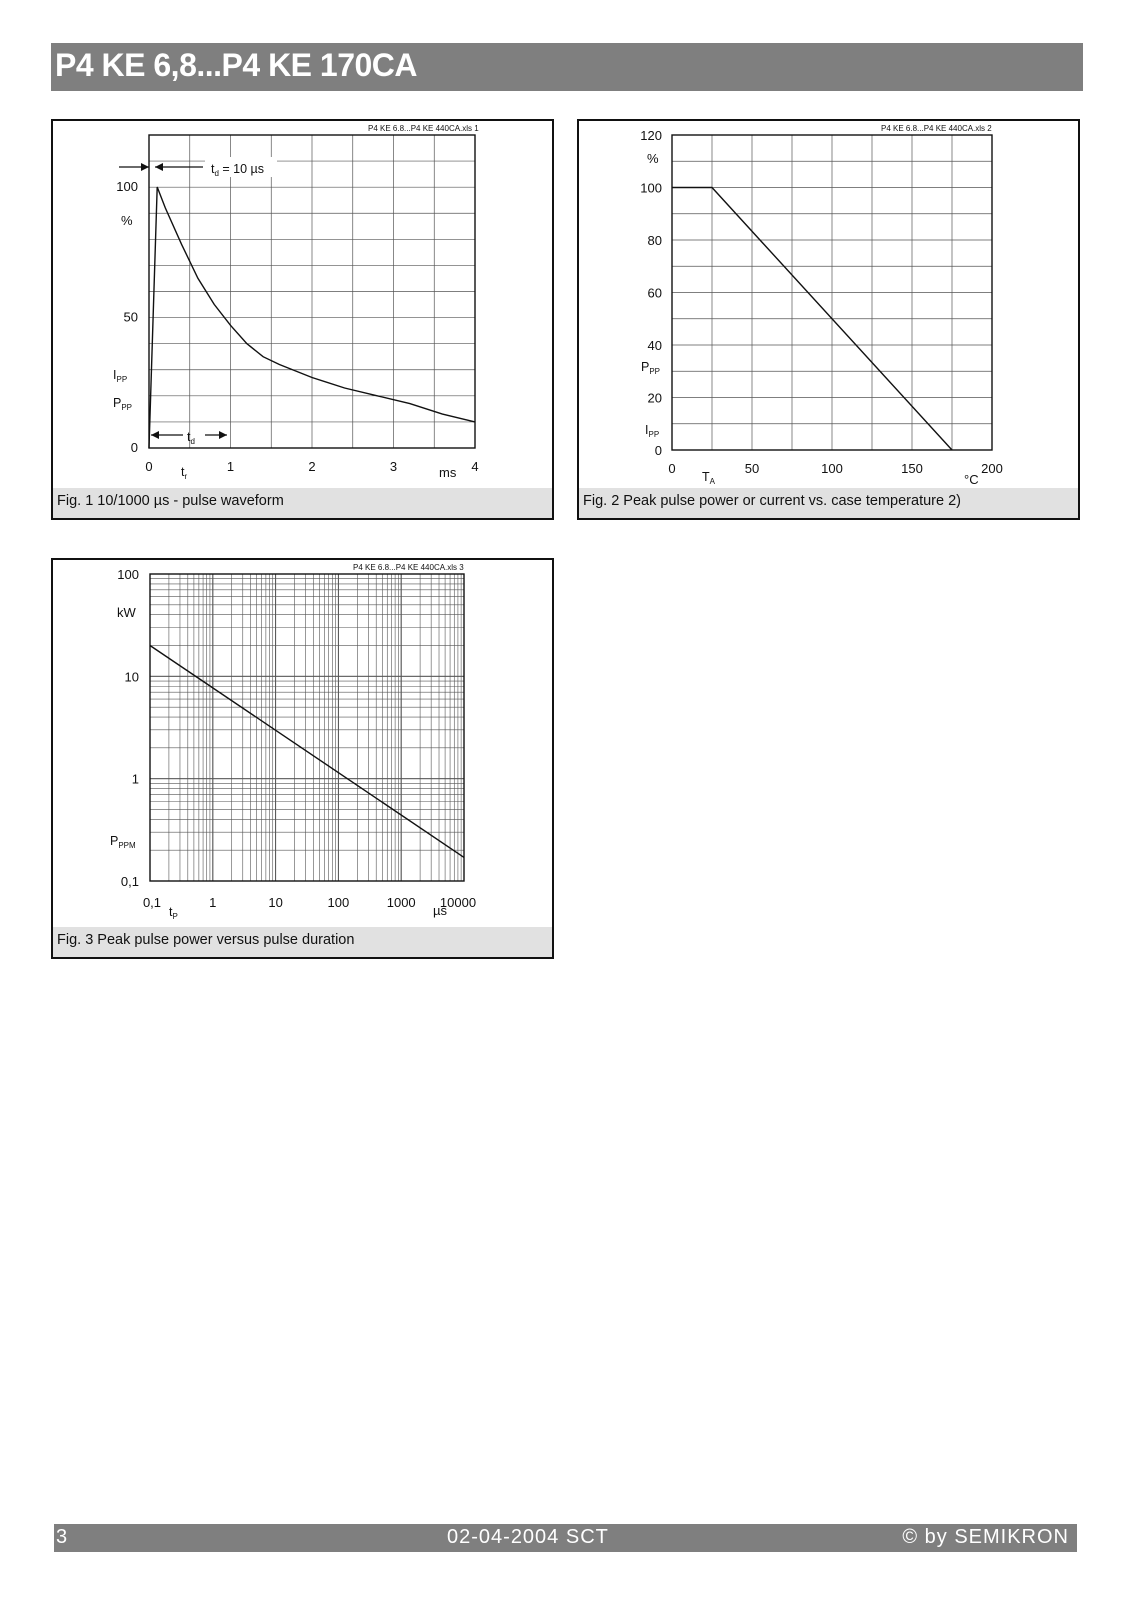  I want to click on figure-2-y-tick-label: 100, so click(651, 188).